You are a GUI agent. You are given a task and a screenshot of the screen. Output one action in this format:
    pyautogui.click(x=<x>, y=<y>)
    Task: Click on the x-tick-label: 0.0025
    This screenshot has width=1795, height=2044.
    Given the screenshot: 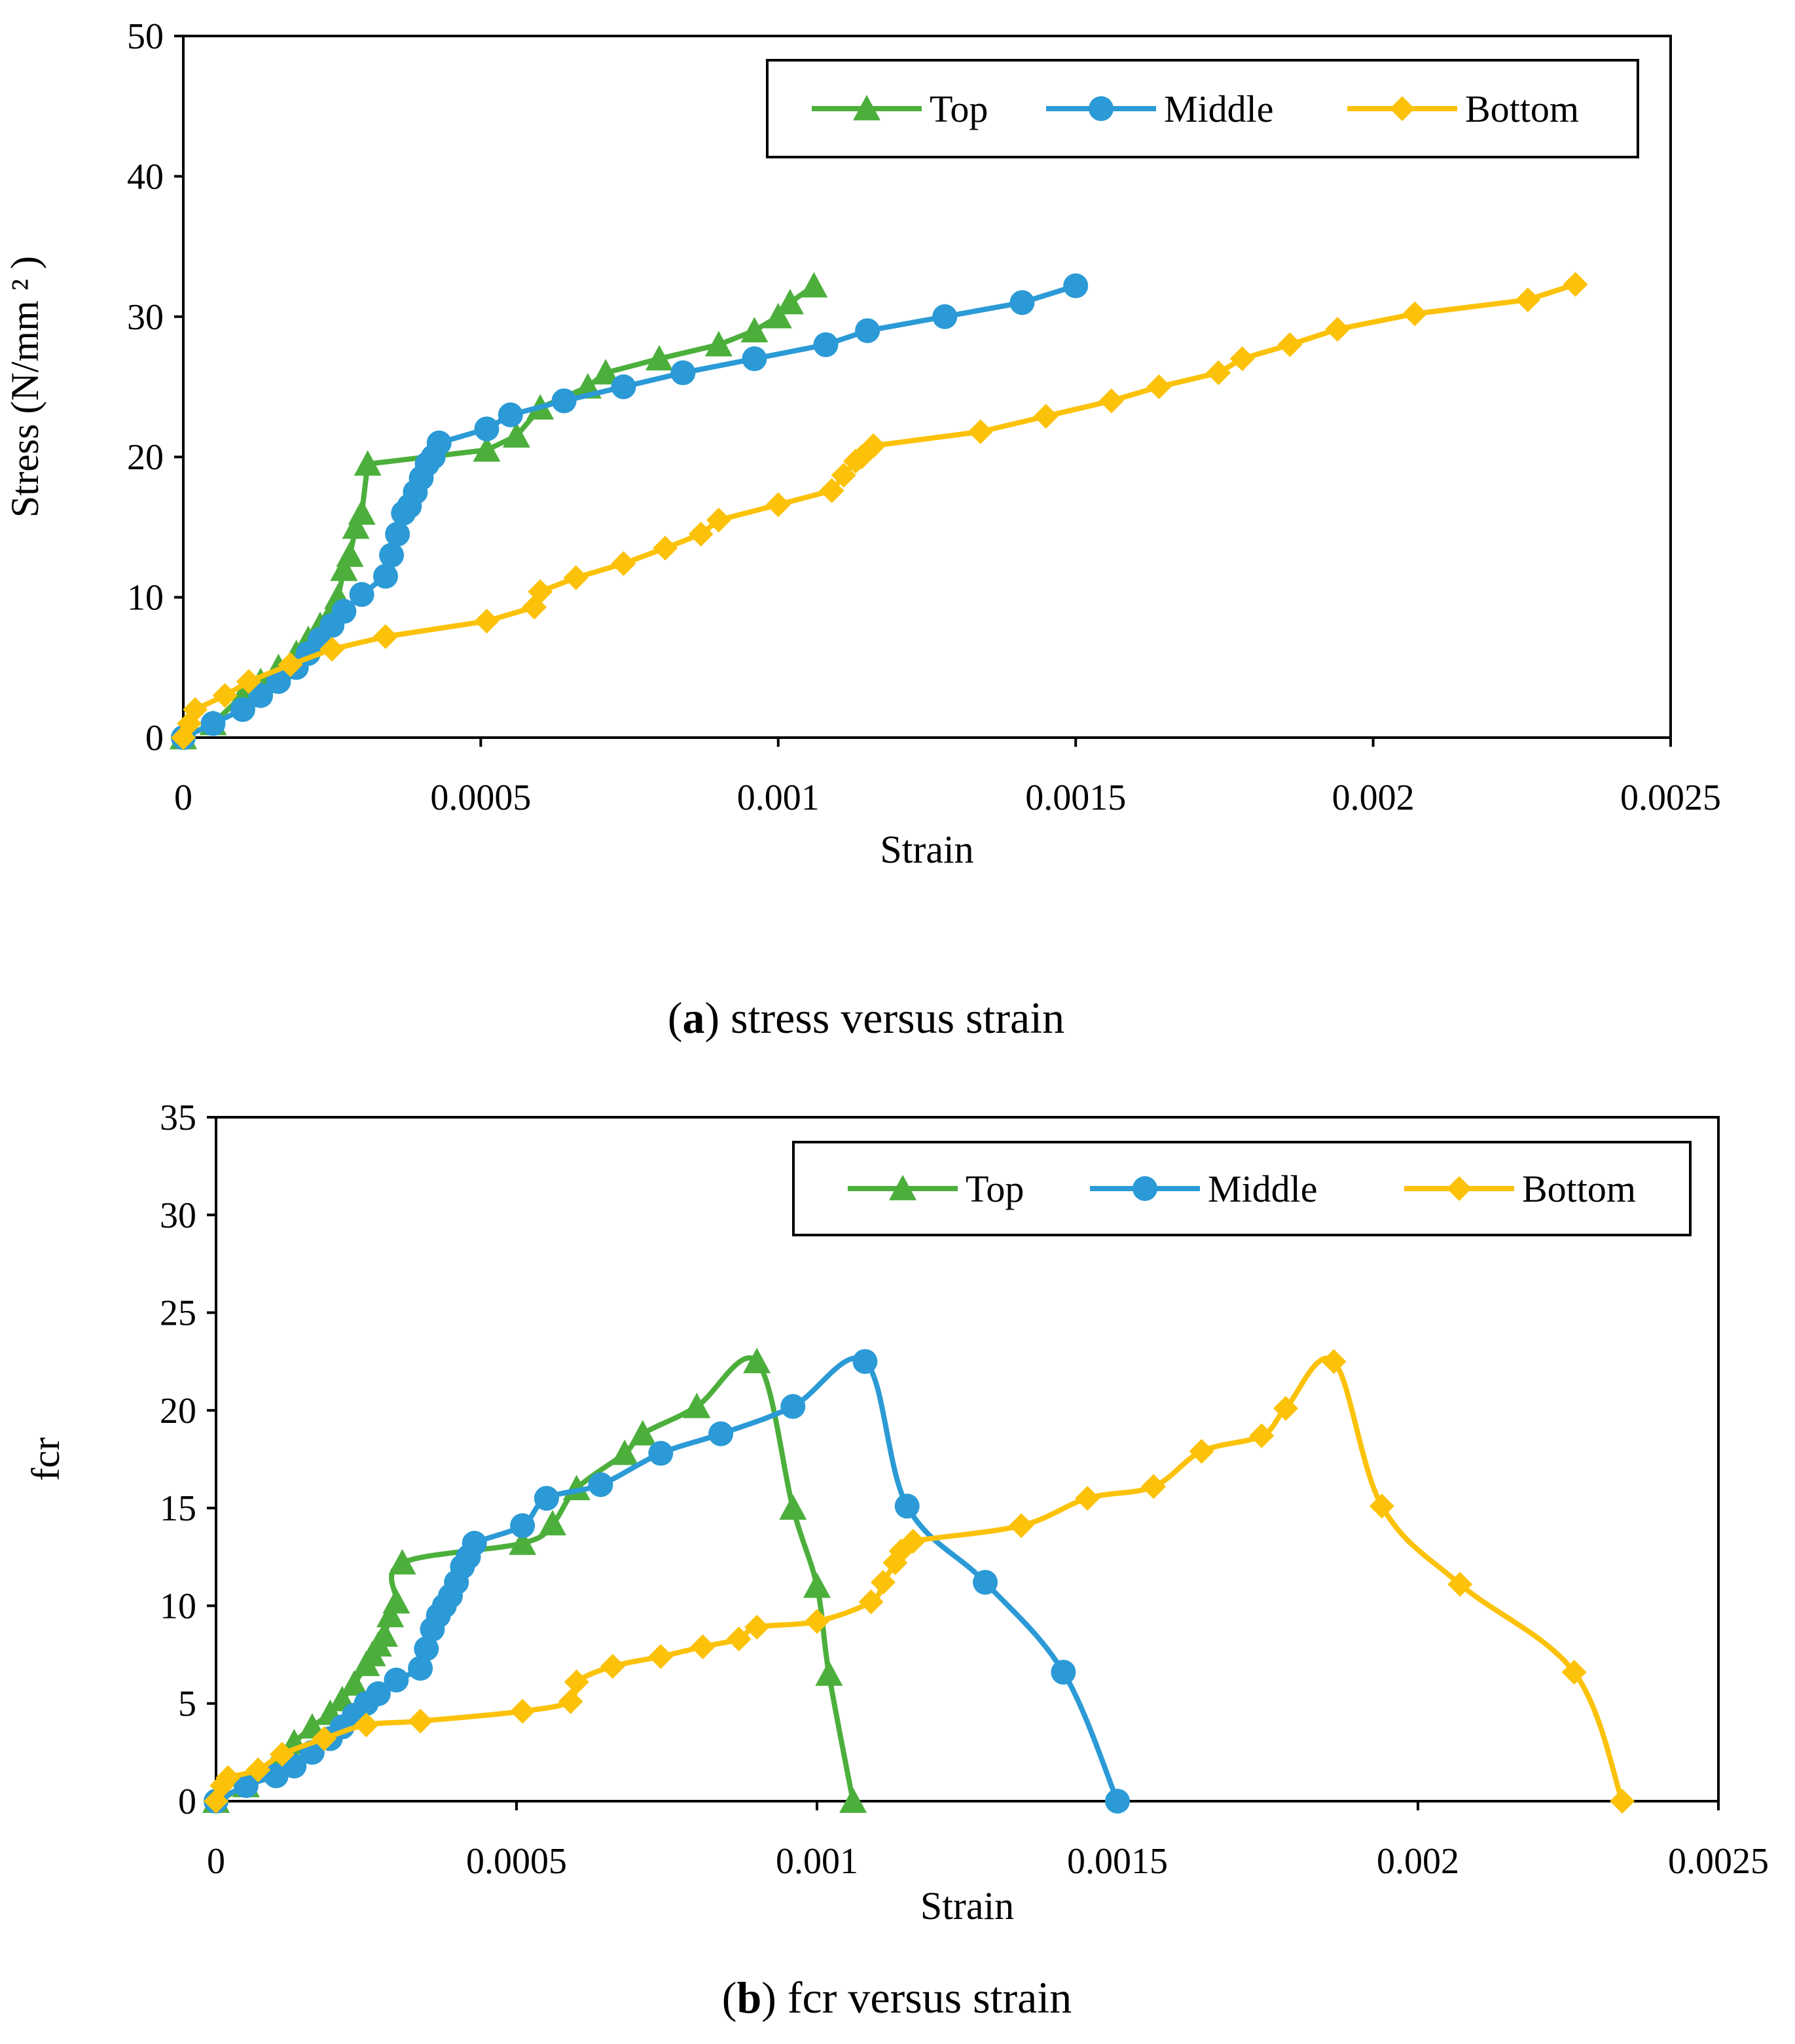 What is the action you would take?
    pyautogui.click(x=1719, y=1862)
    